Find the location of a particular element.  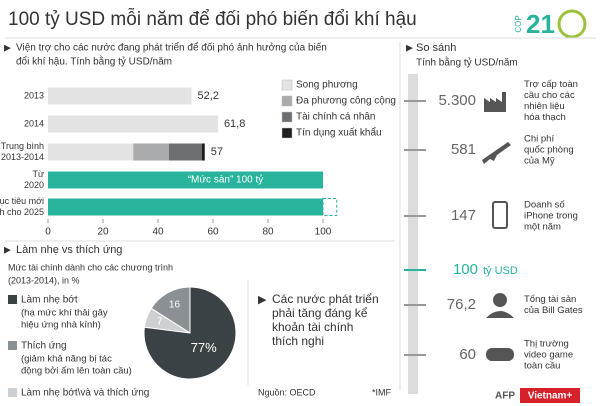

x-tick-label: 40 is located at coordinates (158, 232).